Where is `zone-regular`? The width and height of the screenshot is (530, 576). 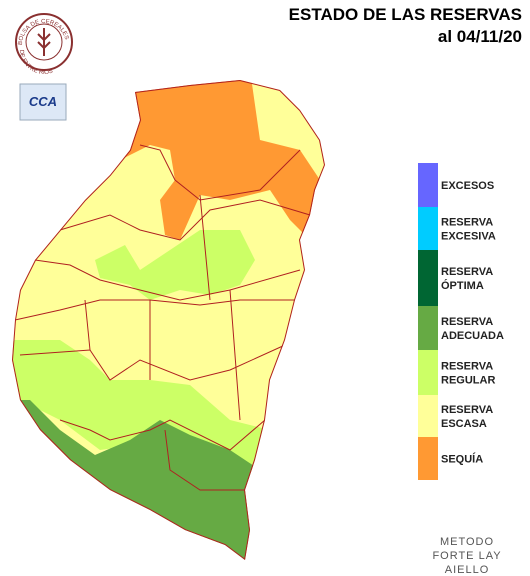
zone-regular is located at coordinates (175, 265).